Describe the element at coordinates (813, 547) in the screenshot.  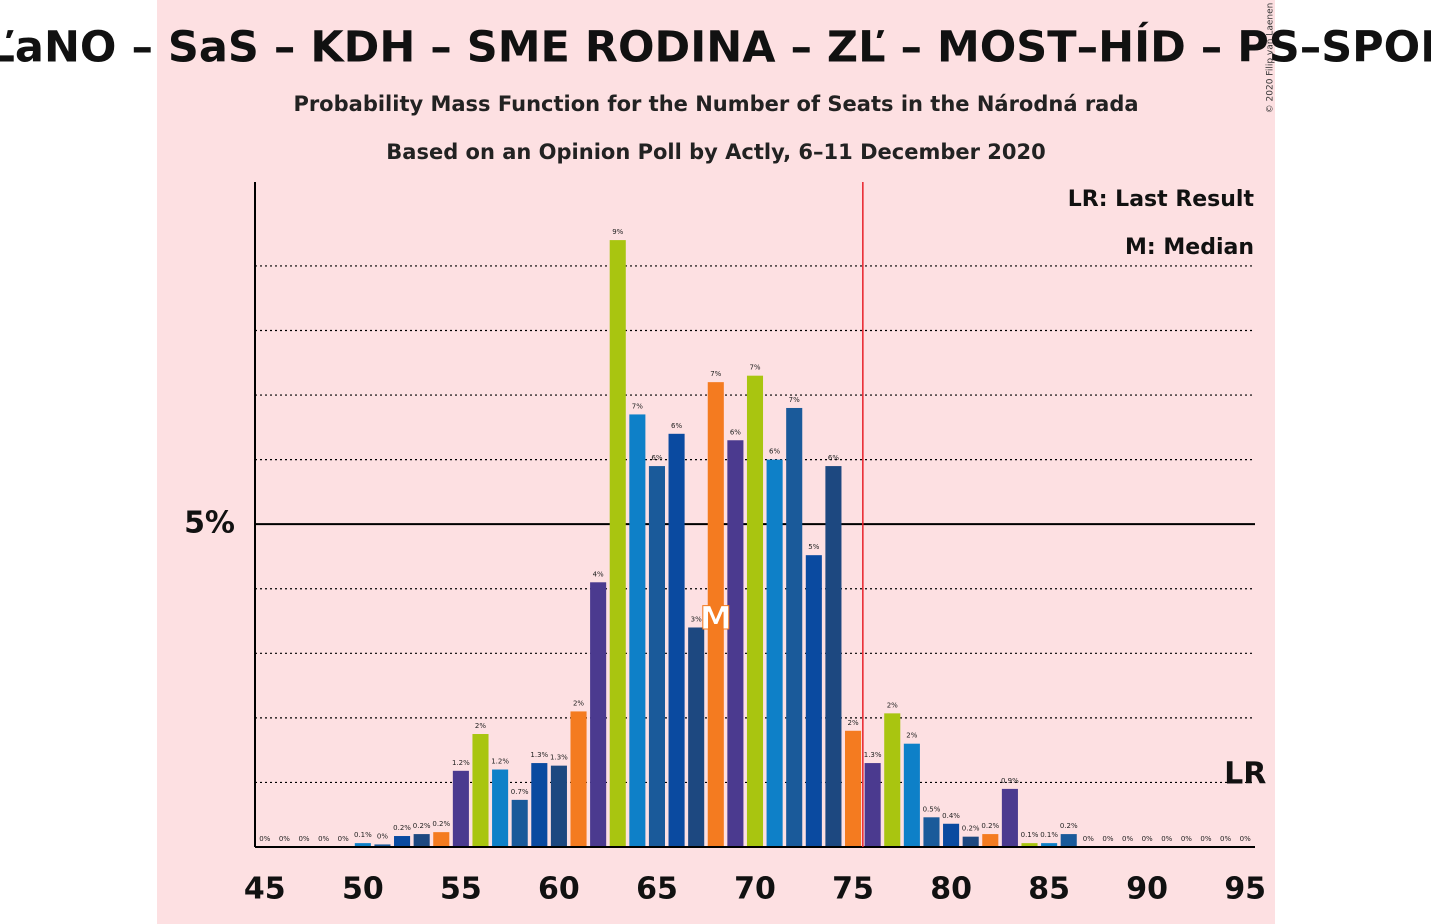
I see `value-label: 5%` at that location.